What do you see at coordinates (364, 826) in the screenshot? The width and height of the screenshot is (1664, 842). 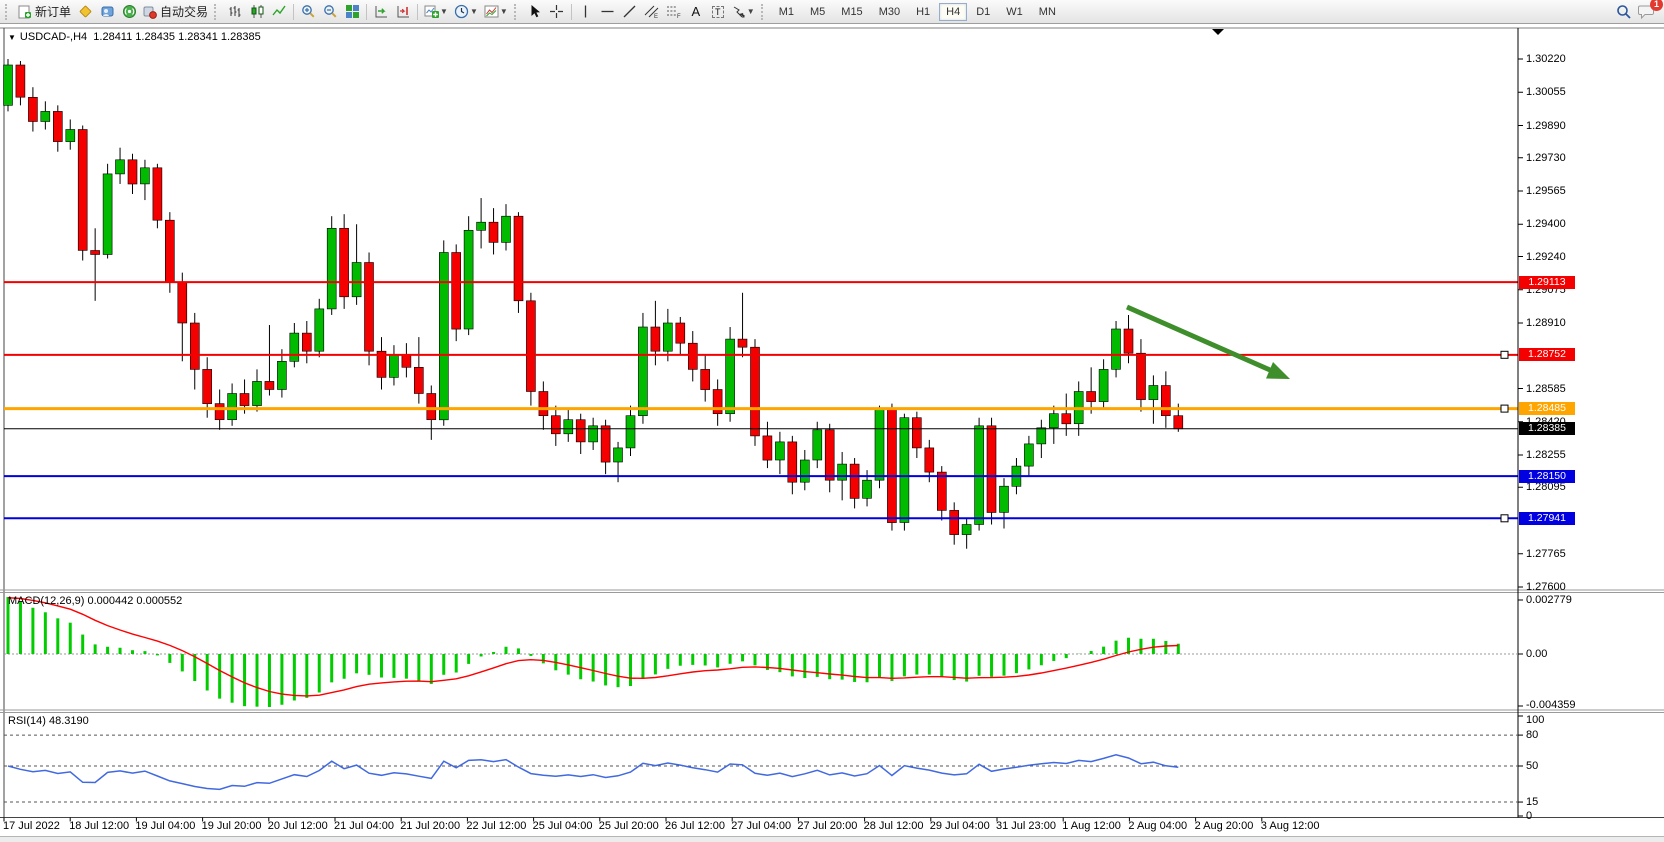 I see `time-label: 21 Jul 04:00` at bounding box center [364, 826].